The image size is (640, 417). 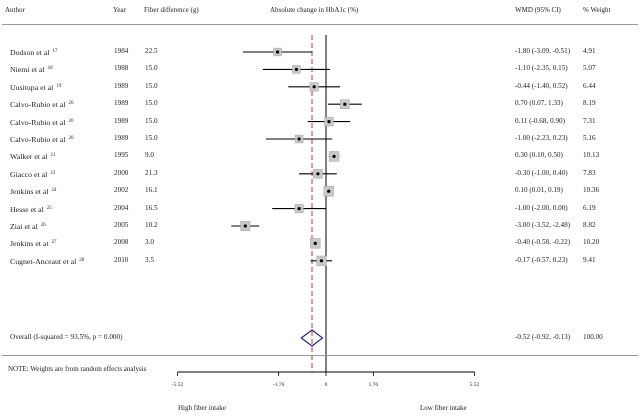 What do you see at coordinates (151, 51) in the screenshot?
I see `study-fiber-difference: 22.5` at bounding box center [151, 51].